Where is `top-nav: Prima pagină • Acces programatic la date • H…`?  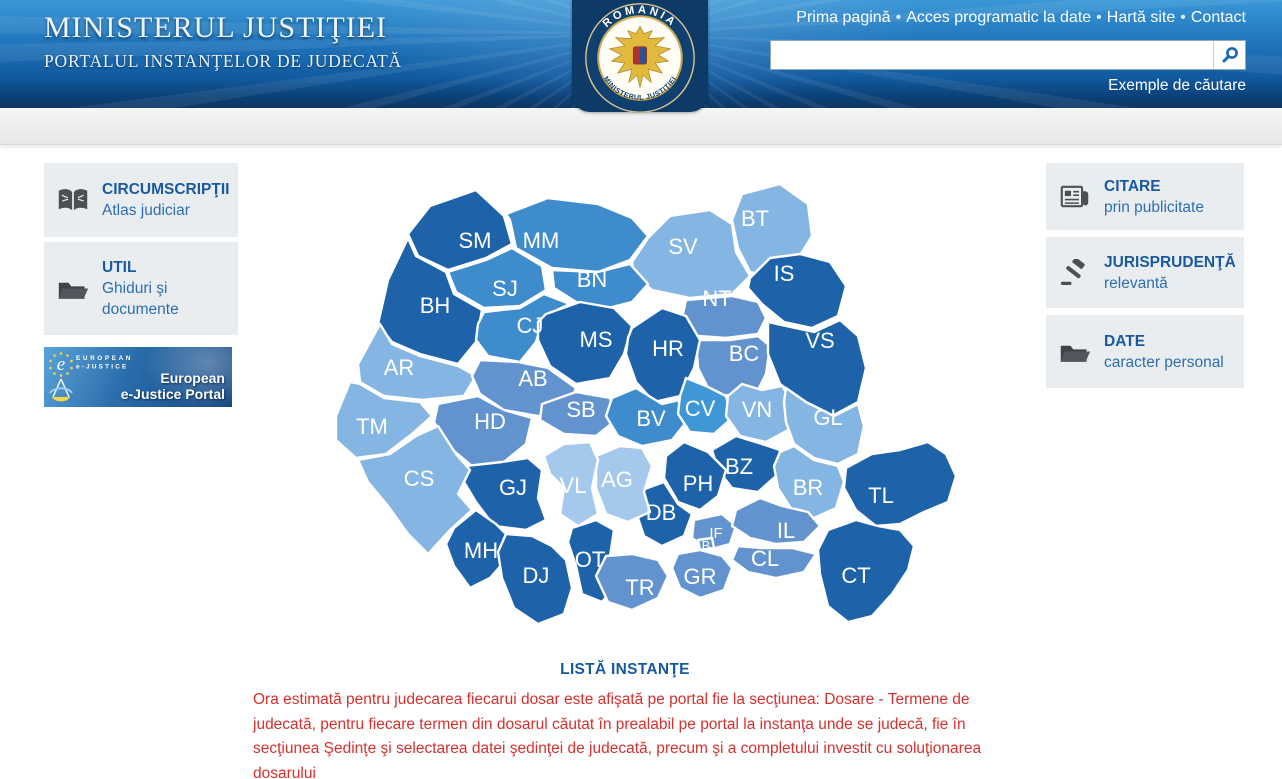 top-nav: Prima pagină • Acces programatic la date • H… is located at coordinates (1021, 18).